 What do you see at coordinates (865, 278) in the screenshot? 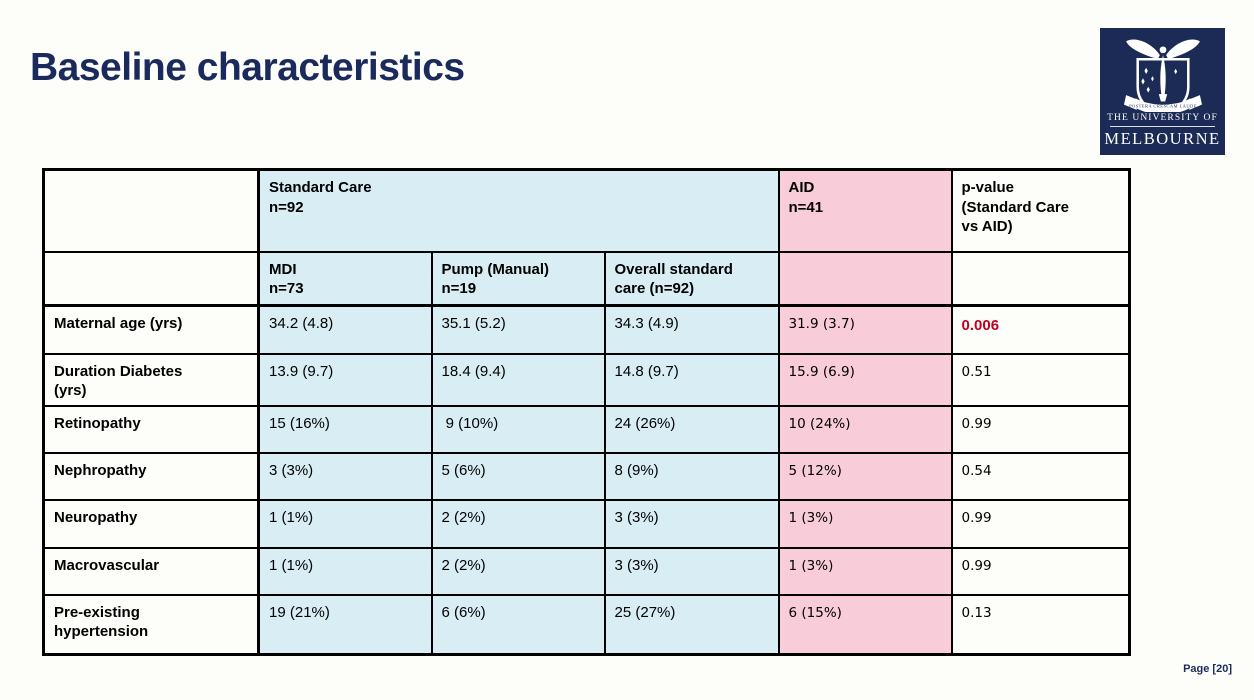
I see `subheader-aid-empty` at bounding box center [865, 278].